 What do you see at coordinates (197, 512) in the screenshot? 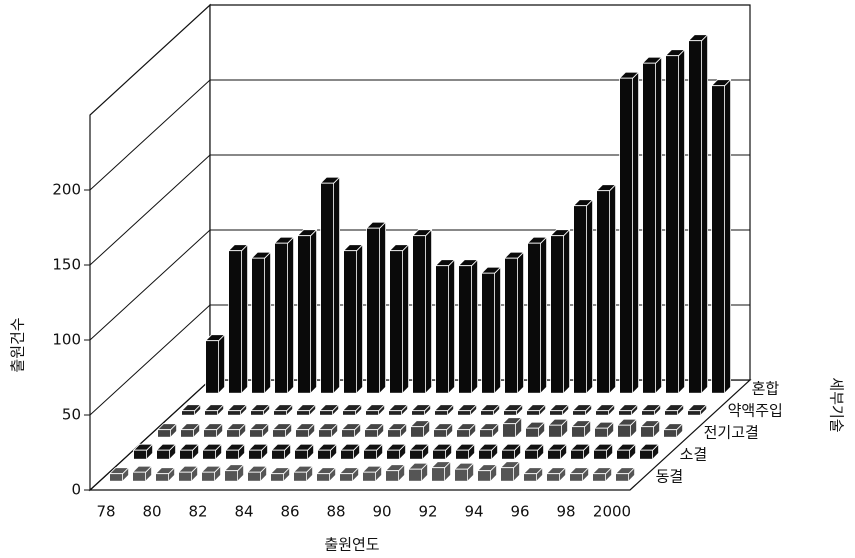
I see `x-tick-label: 82` at bounding box center [197, 512].